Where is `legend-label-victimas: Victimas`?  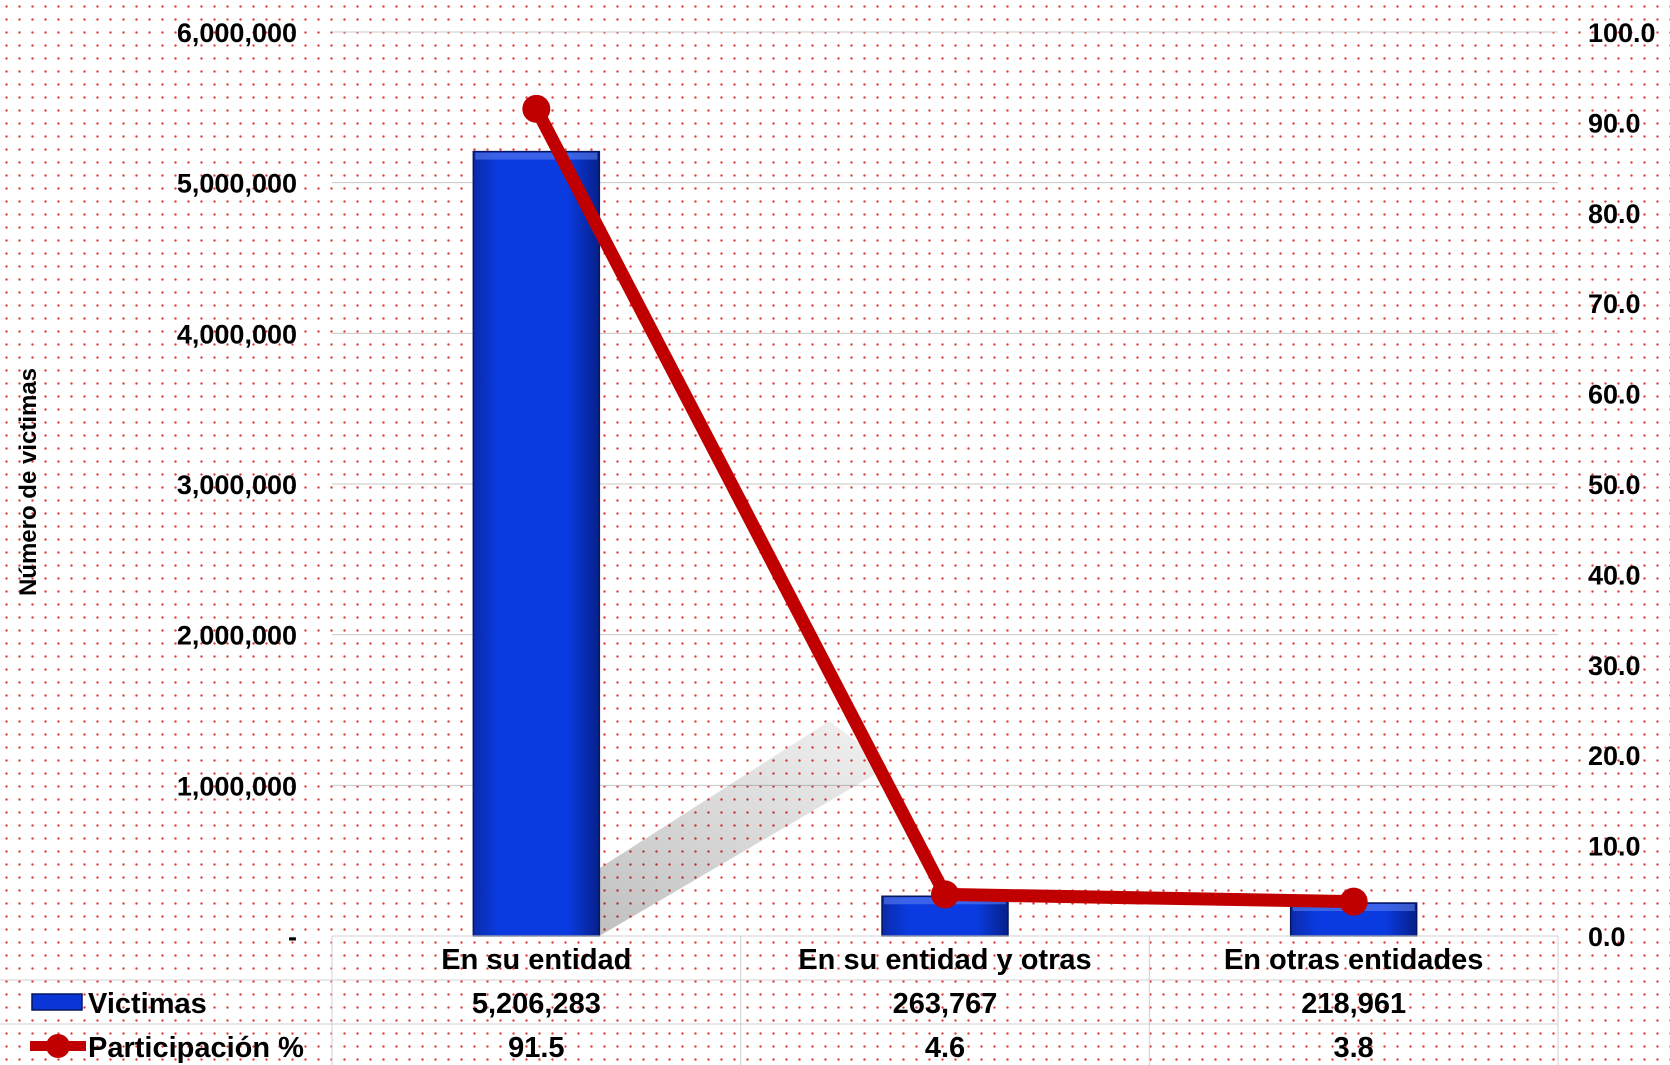
legend-label-victimas: Victimas is located at coordinates (147, 1004).